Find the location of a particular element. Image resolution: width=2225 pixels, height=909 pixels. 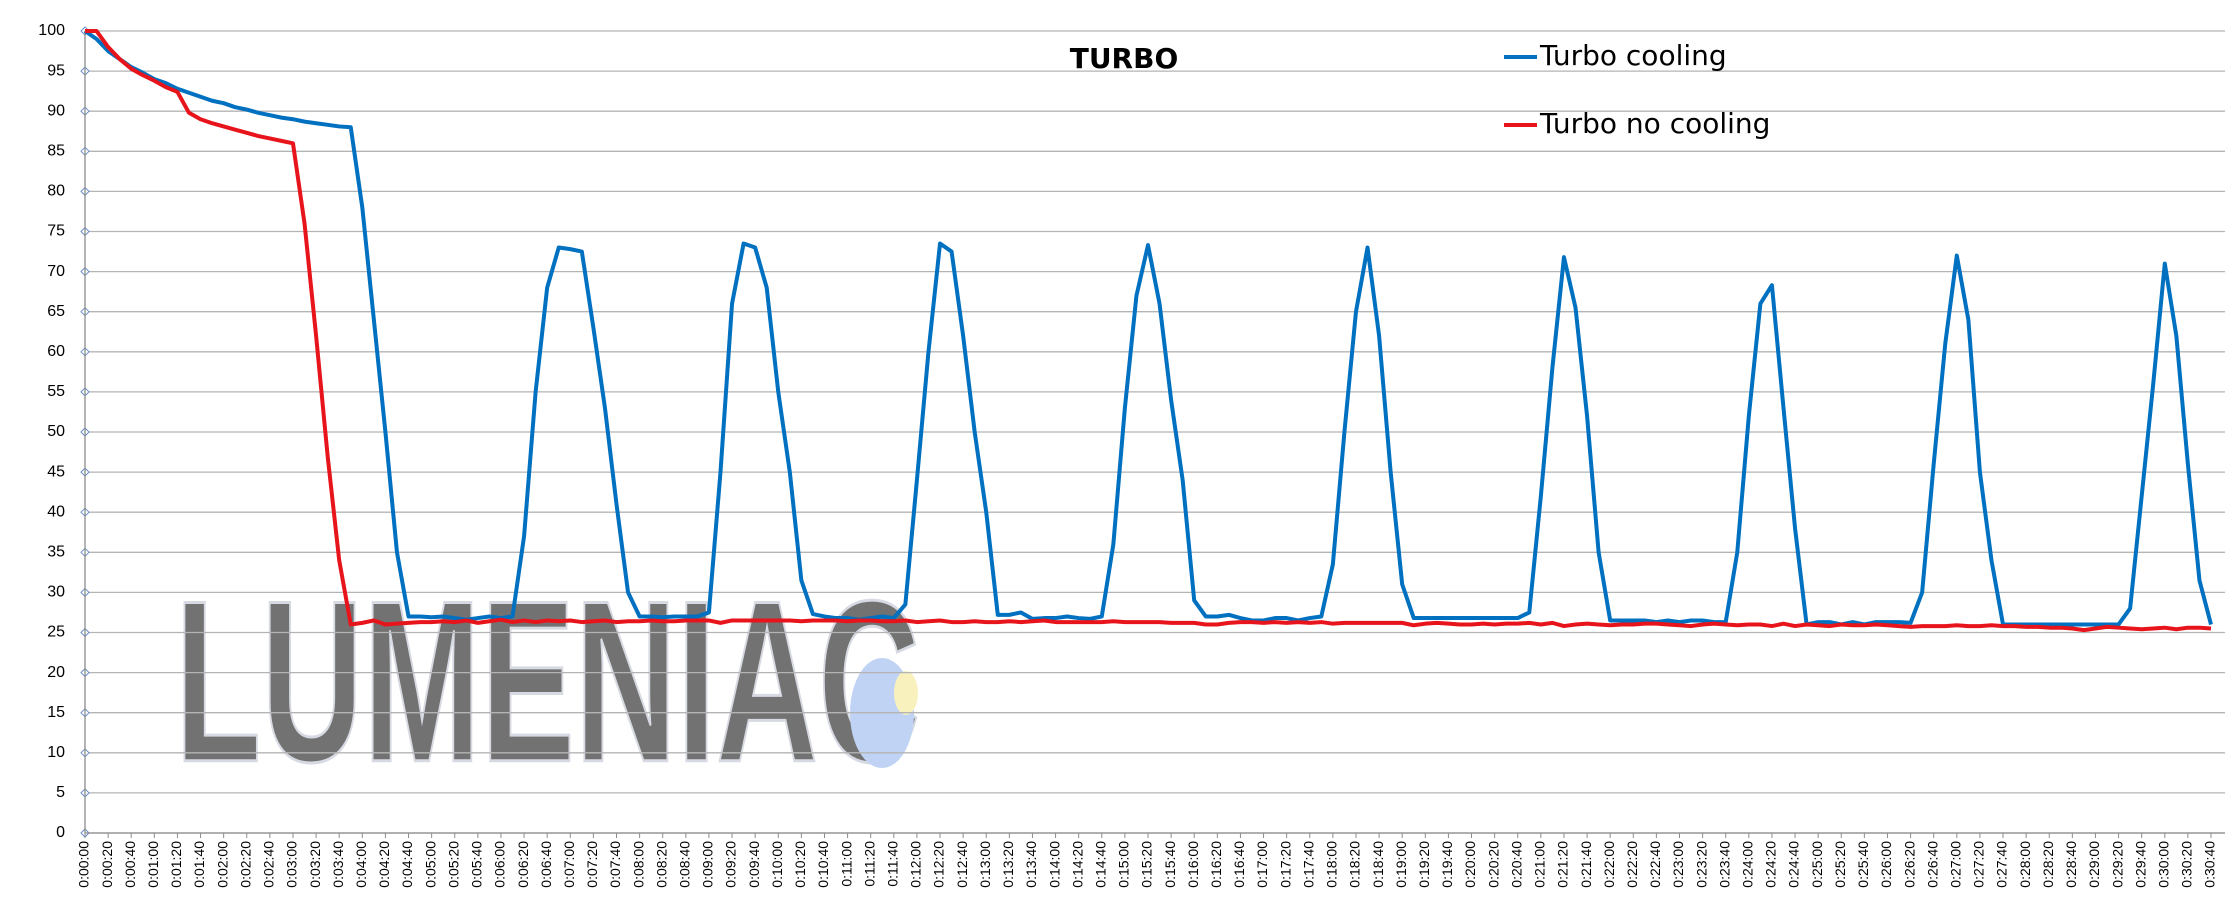

x-tick-label: 0:05:40 is located at coordinates (477, 864).